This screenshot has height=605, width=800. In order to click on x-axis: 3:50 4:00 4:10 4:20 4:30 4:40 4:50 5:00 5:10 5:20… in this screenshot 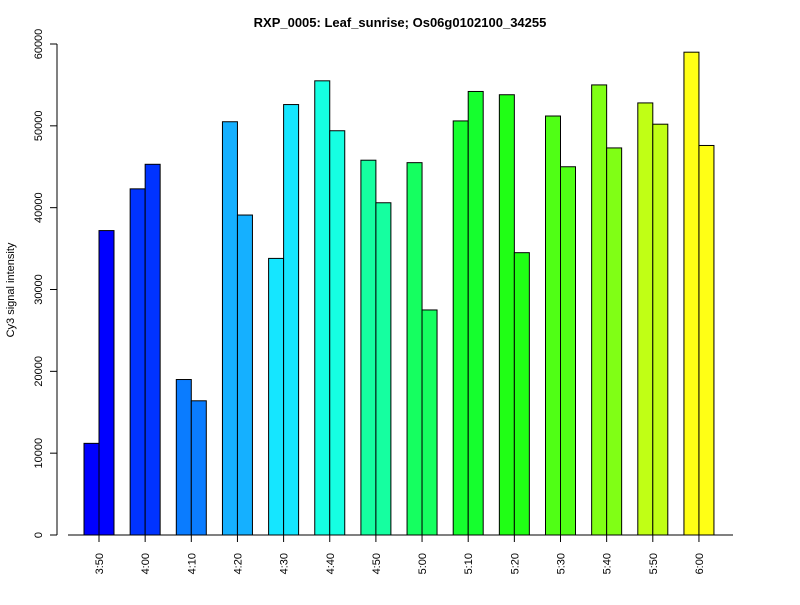, I will do `click(400, 554)`.